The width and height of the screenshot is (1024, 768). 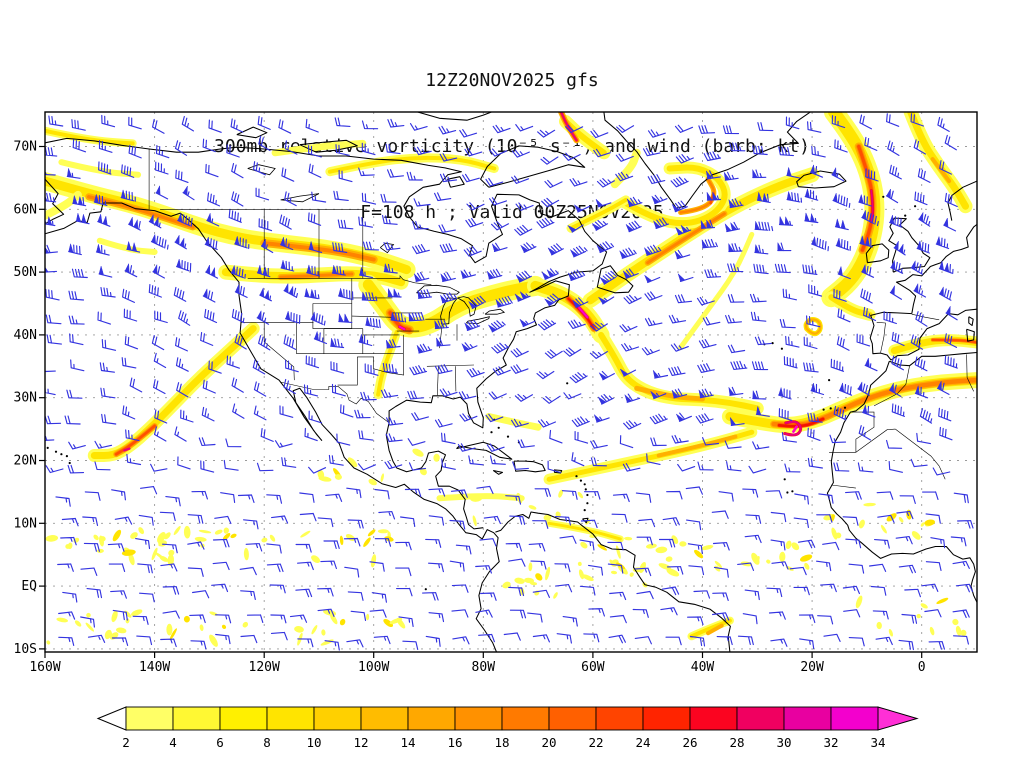 What do you see at coordinates (29, 586) in the screenshot?
I see `y-axis-label: EQ` at bounding box center [29, 586].